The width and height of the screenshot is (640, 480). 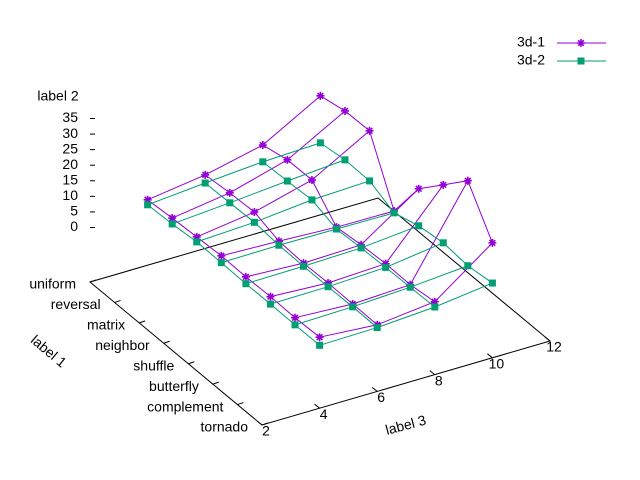 What do you see at coordinates (581, 61) in the screenshot?
I see `legend-marker` at bounding box center [581, 61].